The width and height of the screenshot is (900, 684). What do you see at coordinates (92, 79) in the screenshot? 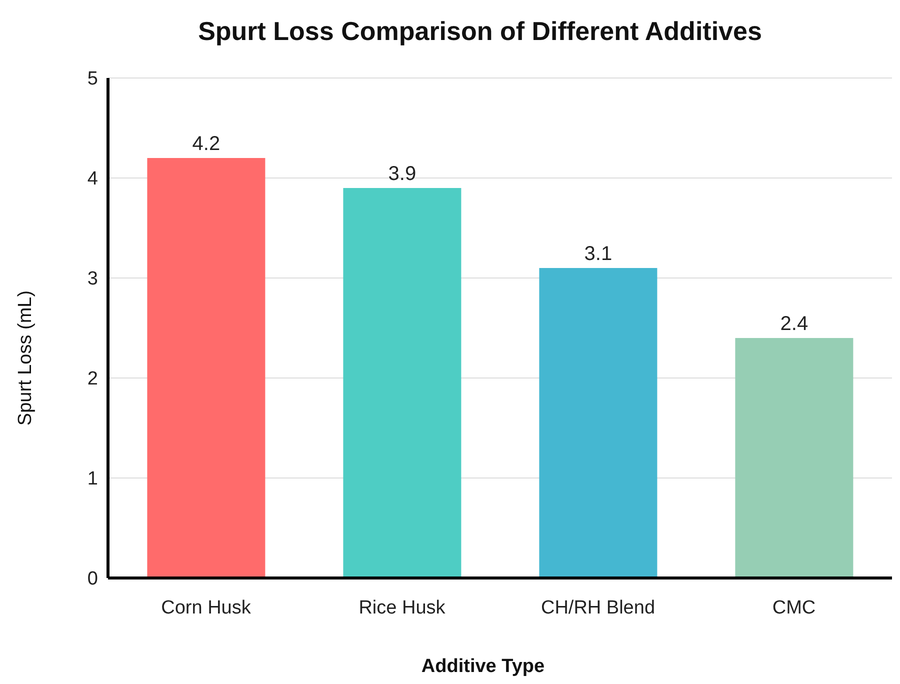
I see `y-tick-label: 5` at bounding box center [92, 79].